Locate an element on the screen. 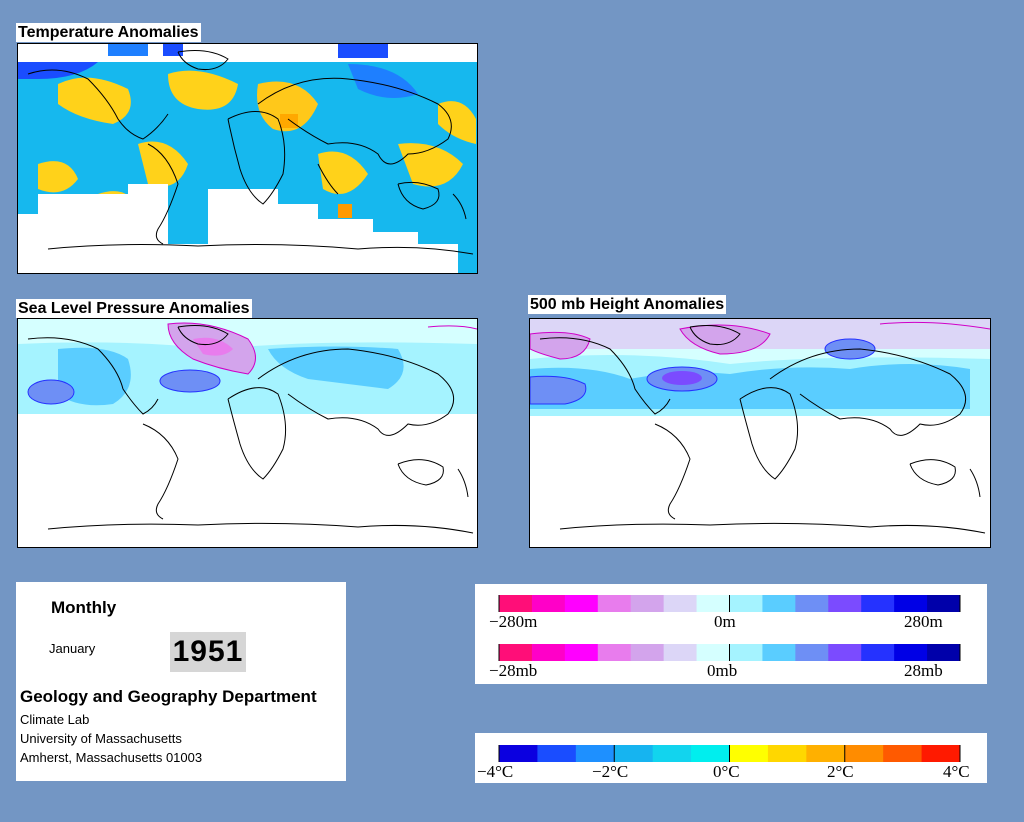  year-display: 1951 is located at coordinates (208, 652).